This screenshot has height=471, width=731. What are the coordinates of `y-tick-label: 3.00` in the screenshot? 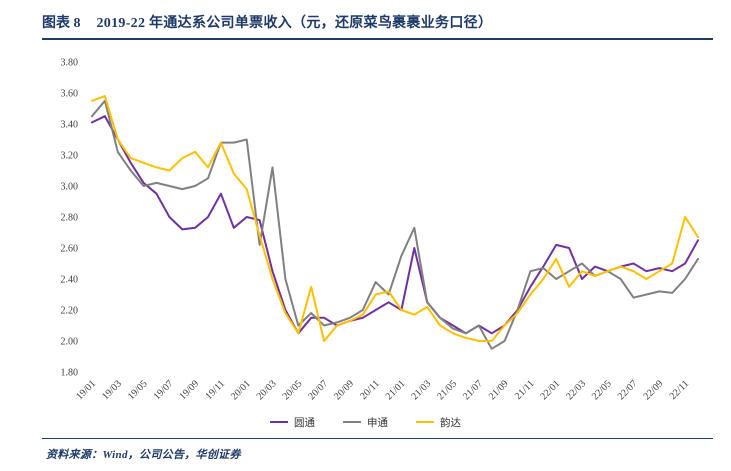 It's located at (70, 187).